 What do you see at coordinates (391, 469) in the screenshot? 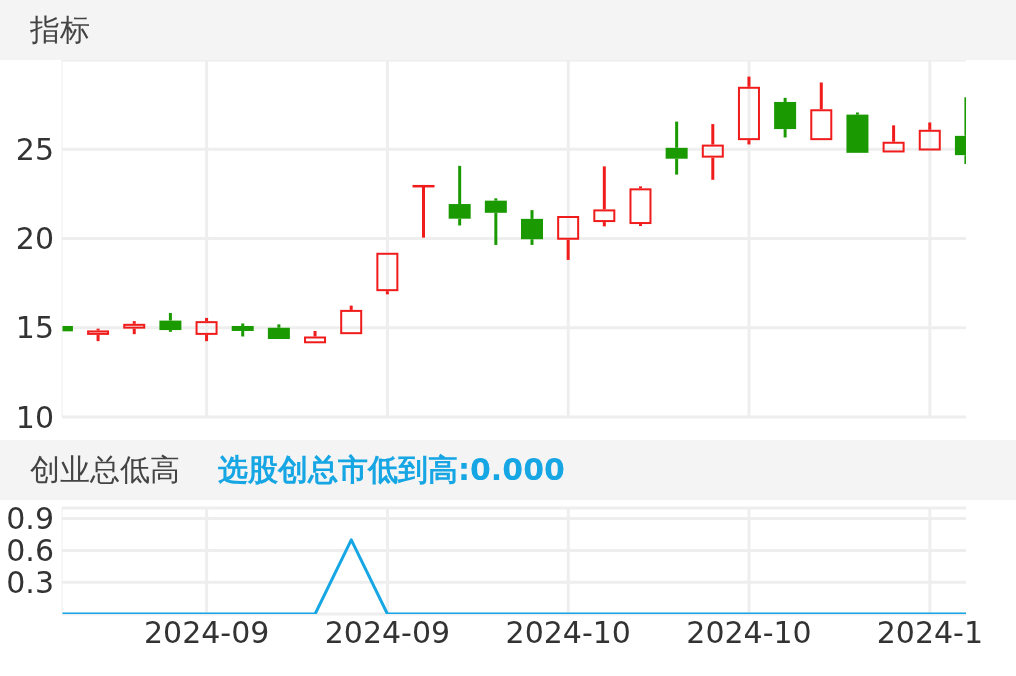
I see `text: 选股创总市低到高:0.000` at bounding box center [391, 469].